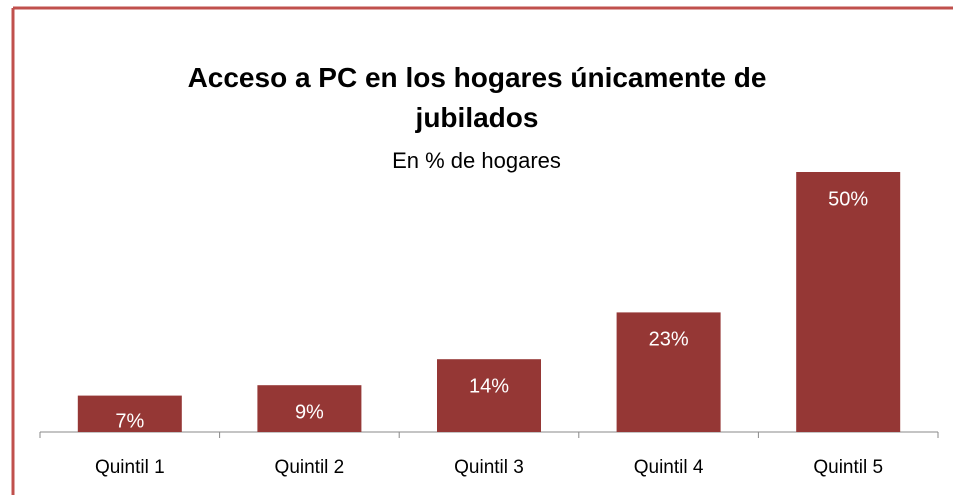 This screenshot has width=953, height=495. I want to click on x-tick-label: Quintil 2, so click(310, 467).